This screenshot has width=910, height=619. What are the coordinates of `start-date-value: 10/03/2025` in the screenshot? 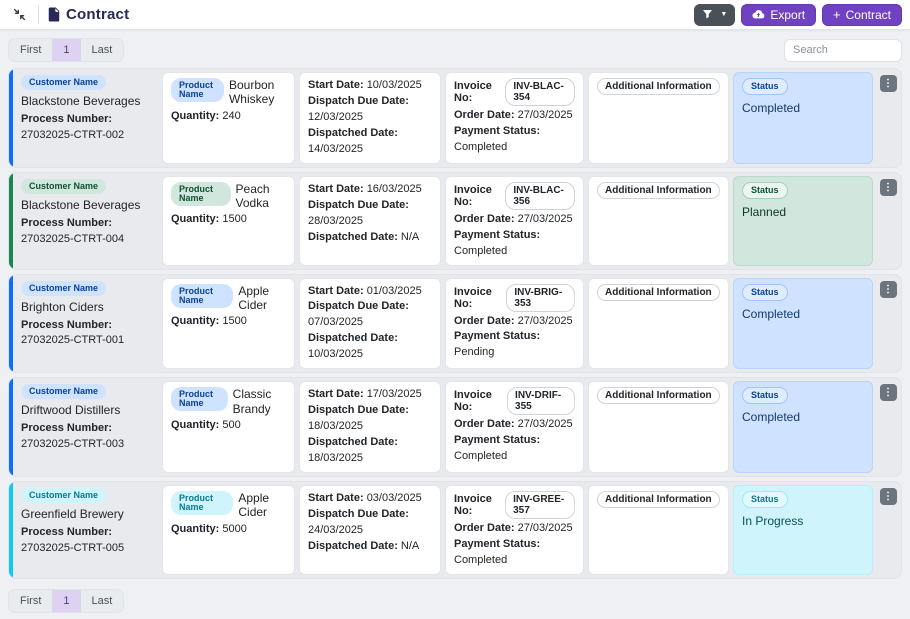 It's located at (394, 85).